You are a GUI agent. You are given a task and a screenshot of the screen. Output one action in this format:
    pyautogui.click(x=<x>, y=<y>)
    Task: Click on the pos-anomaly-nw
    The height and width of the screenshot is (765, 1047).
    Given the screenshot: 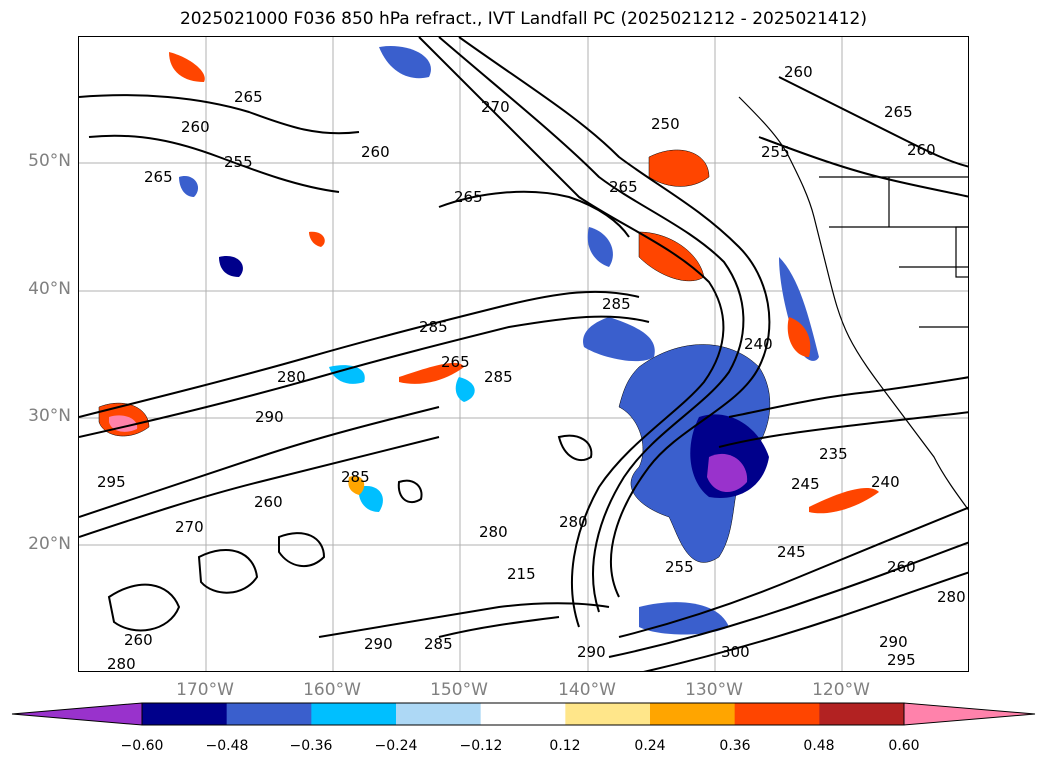 What is the action you would take?
    pyautogui.click(x=187, y=67)
    